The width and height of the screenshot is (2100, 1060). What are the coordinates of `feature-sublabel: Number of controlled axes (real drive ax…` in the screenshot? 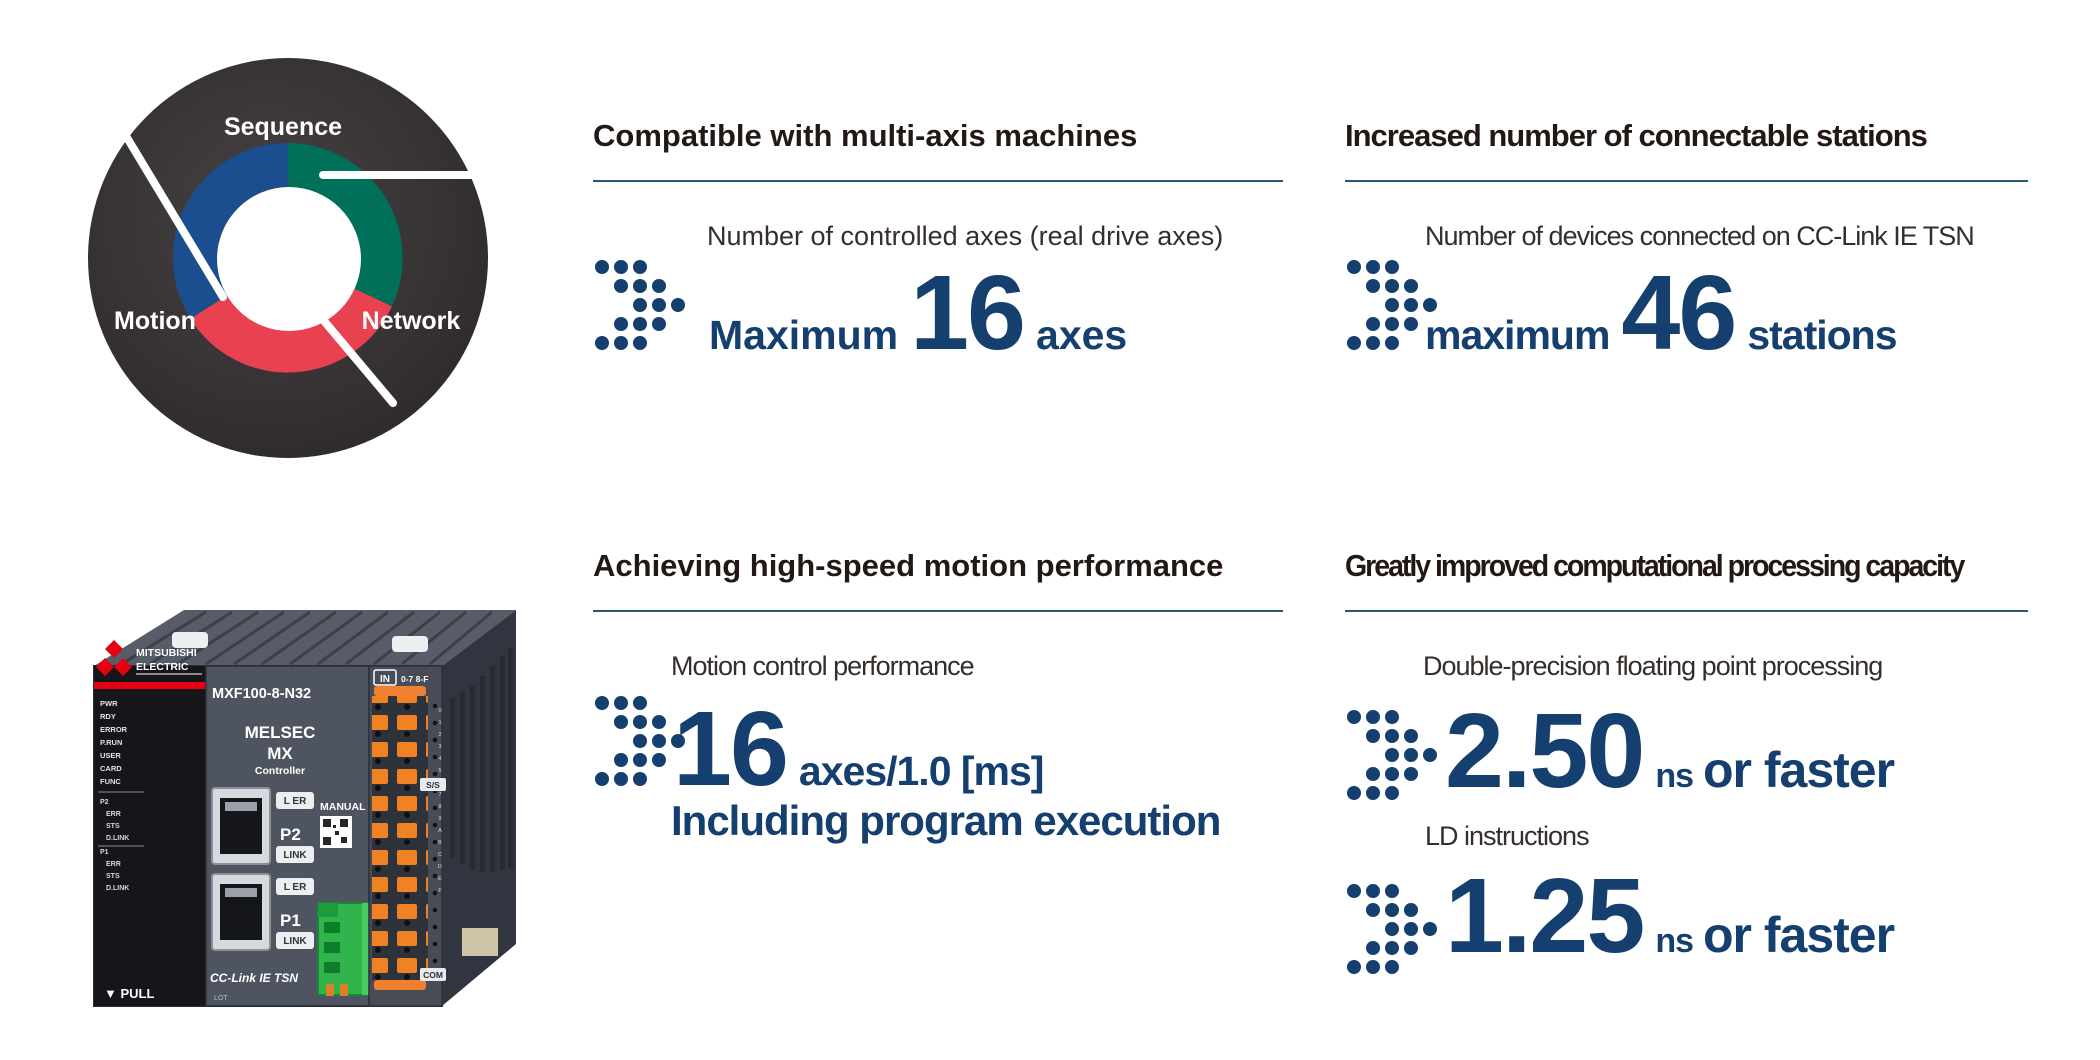 It's located at (965, 236).